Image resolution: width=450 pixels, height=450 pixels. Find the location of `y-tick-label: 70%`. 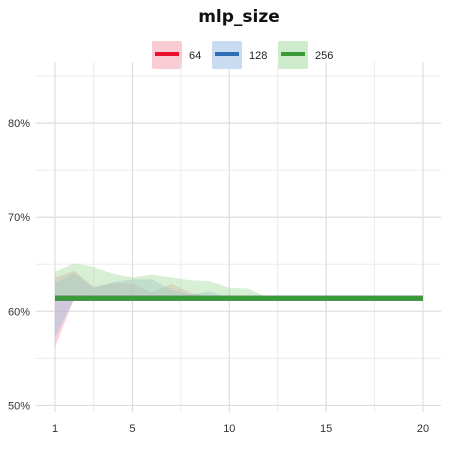

y-tick-label: 70% is located at coordinates (19, 218).